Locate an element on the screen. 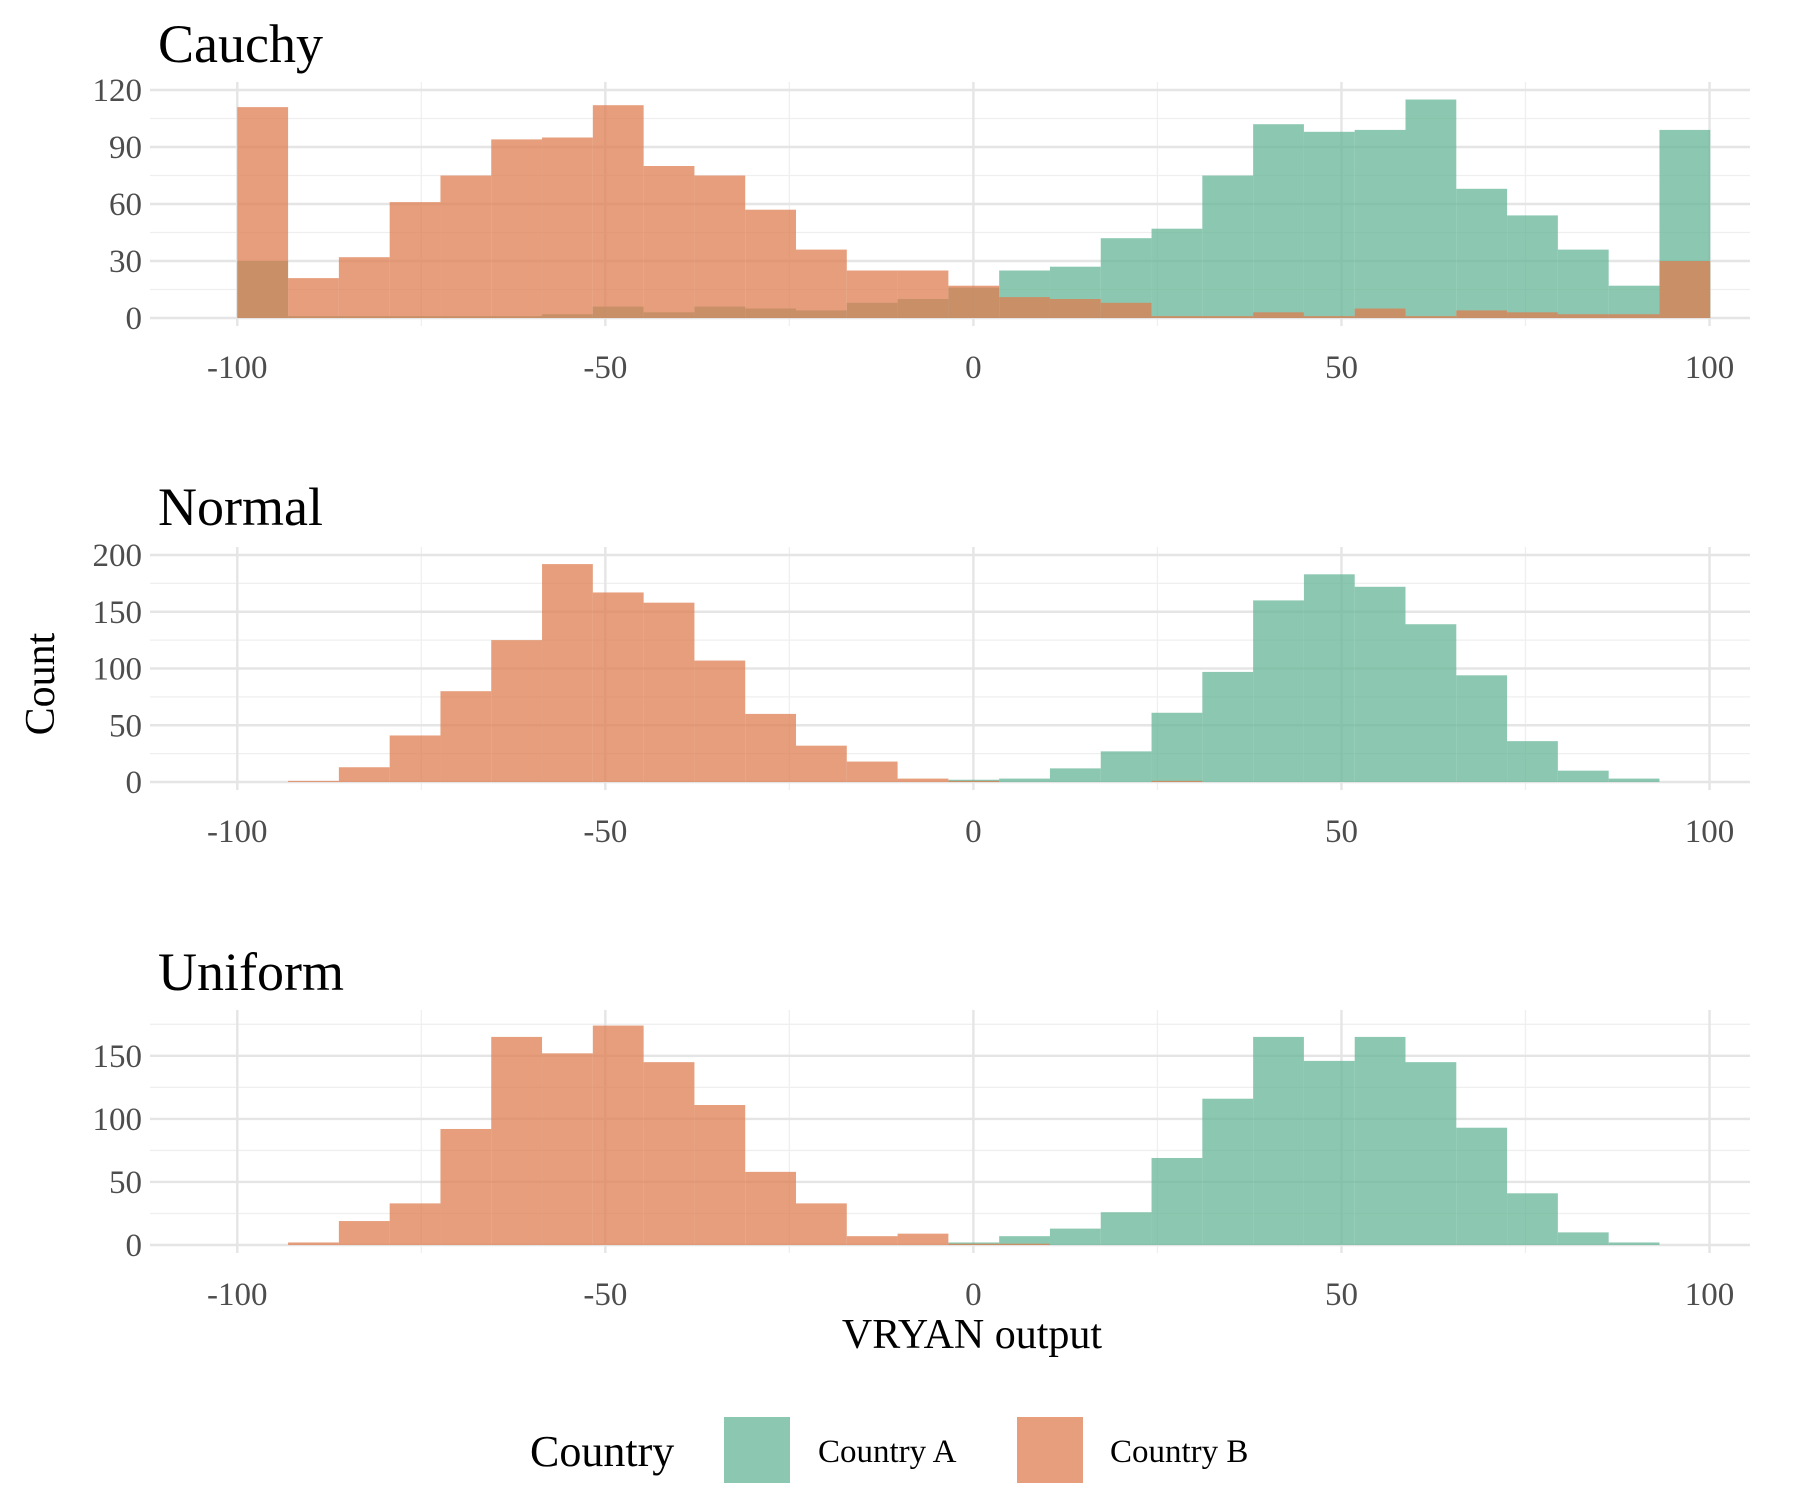  y-tick-label: 30 is located at coordinates (125, 262).